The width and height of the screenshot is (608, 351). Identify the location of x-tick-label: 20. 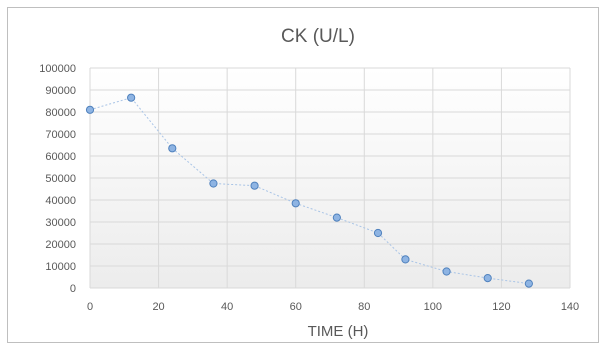
(158, 307).